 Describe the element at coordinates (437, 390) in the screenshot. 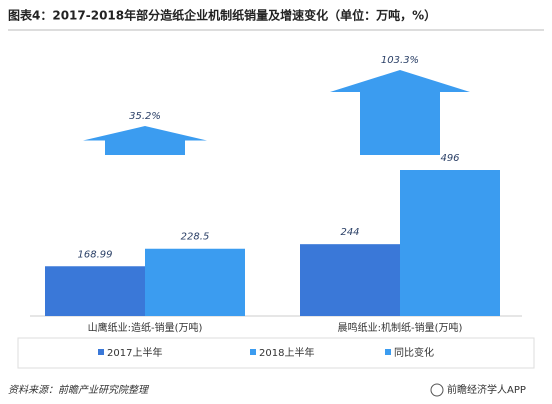

I see `logo-icon` at that location.